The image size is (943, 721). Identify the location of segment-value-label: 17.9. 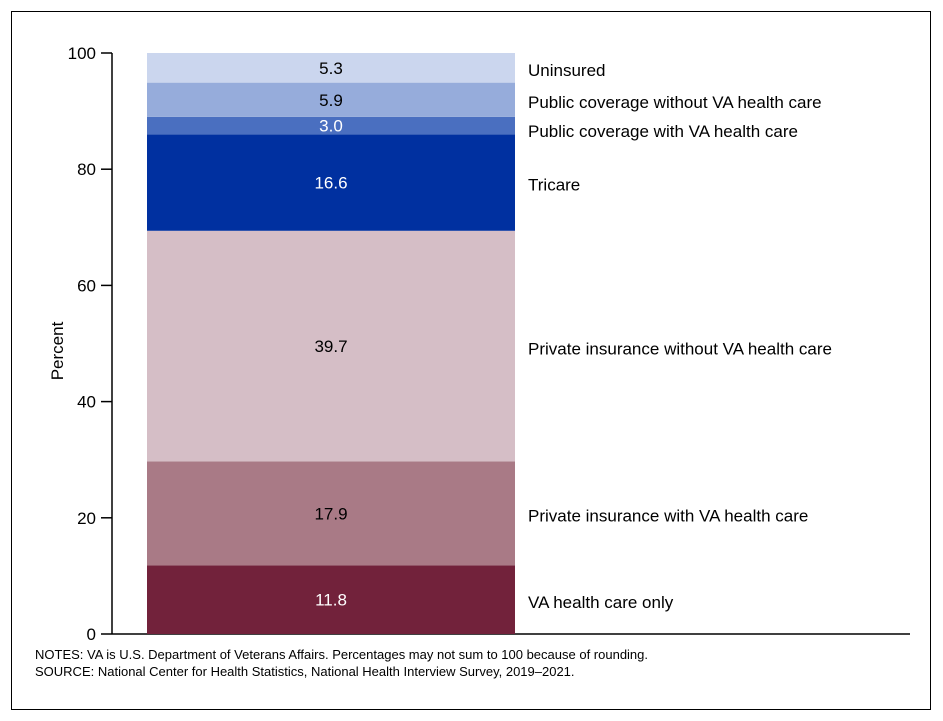
(330, 513).